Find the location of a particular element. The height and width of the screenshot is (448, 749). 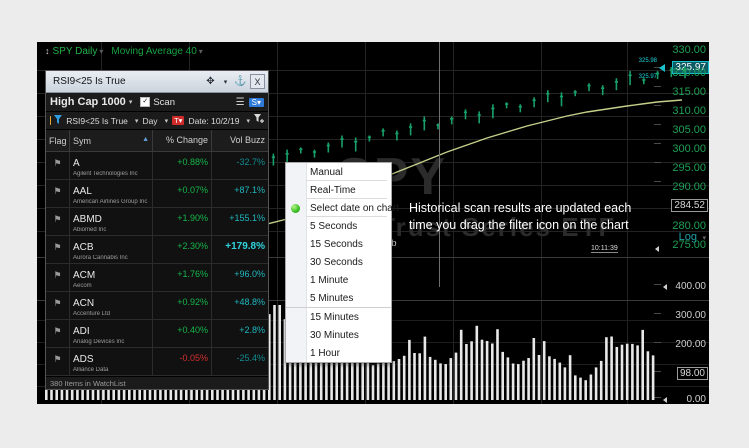

menu-item: 15 Seconds is located at coordinates (338, 244).